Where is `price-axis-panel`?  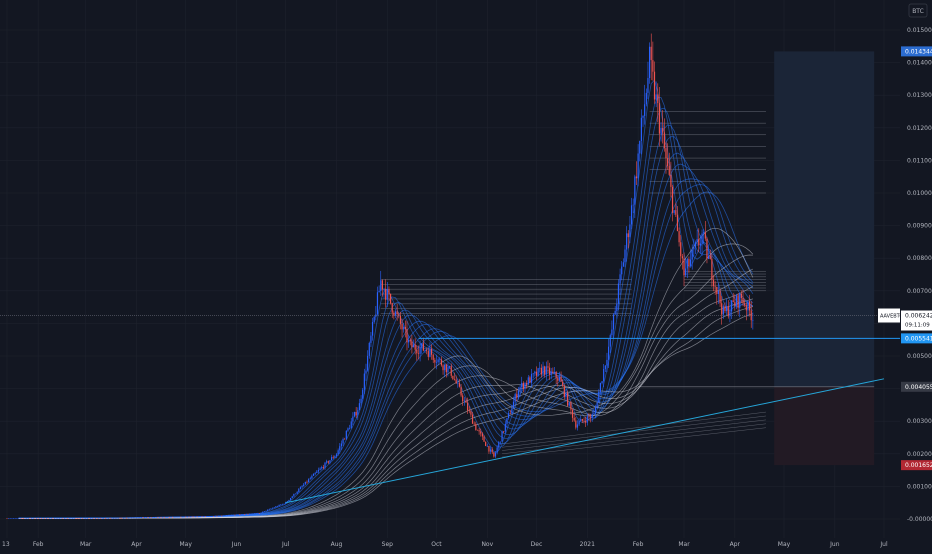 price-axis-panel is located at coordinates (916, 269).